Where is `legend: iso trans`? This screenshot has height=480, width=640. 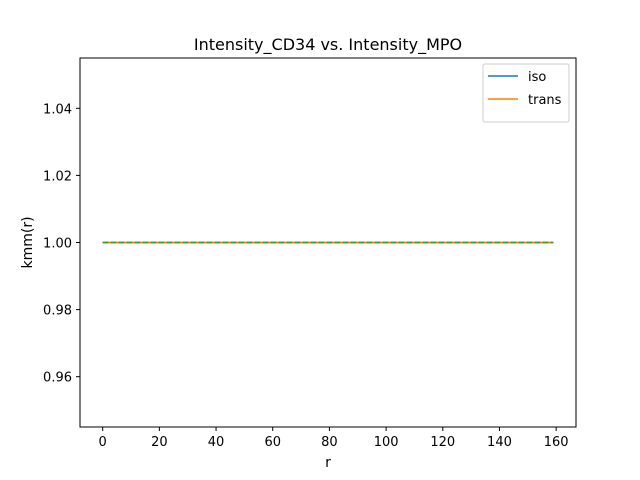
legend: iso trans is located at coordinates (526, 93).